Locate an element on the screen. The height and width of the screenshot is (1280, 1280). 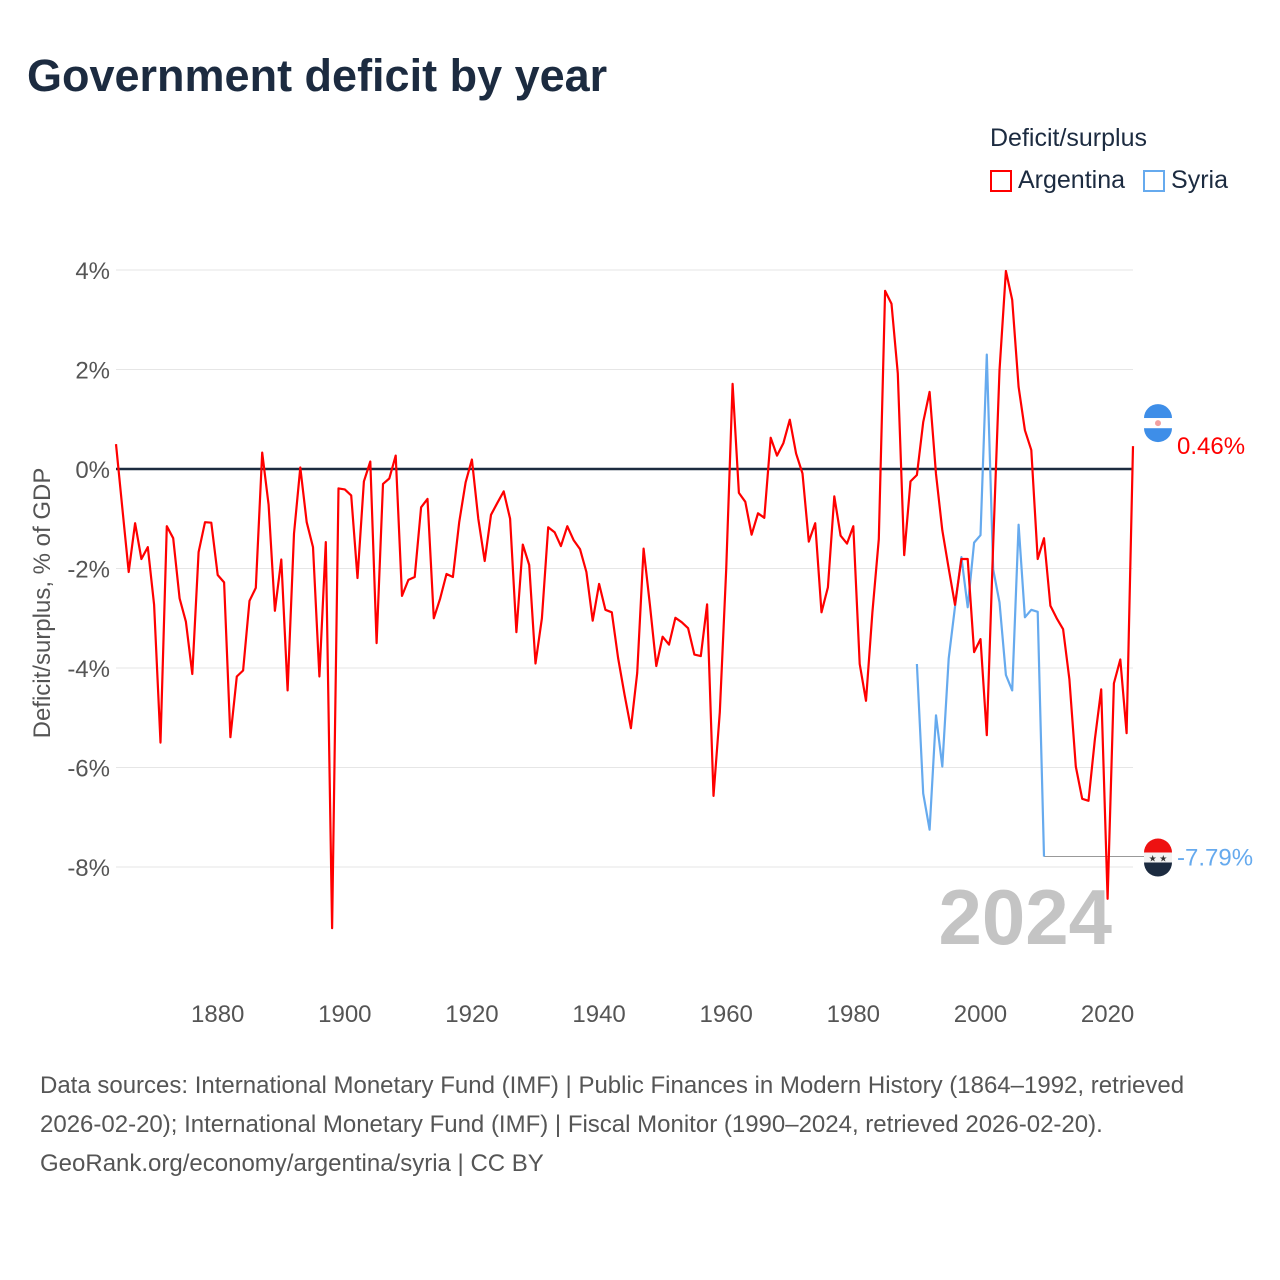
syria-flag-icon: ★ ★ is located at coordinates (1158, 857).